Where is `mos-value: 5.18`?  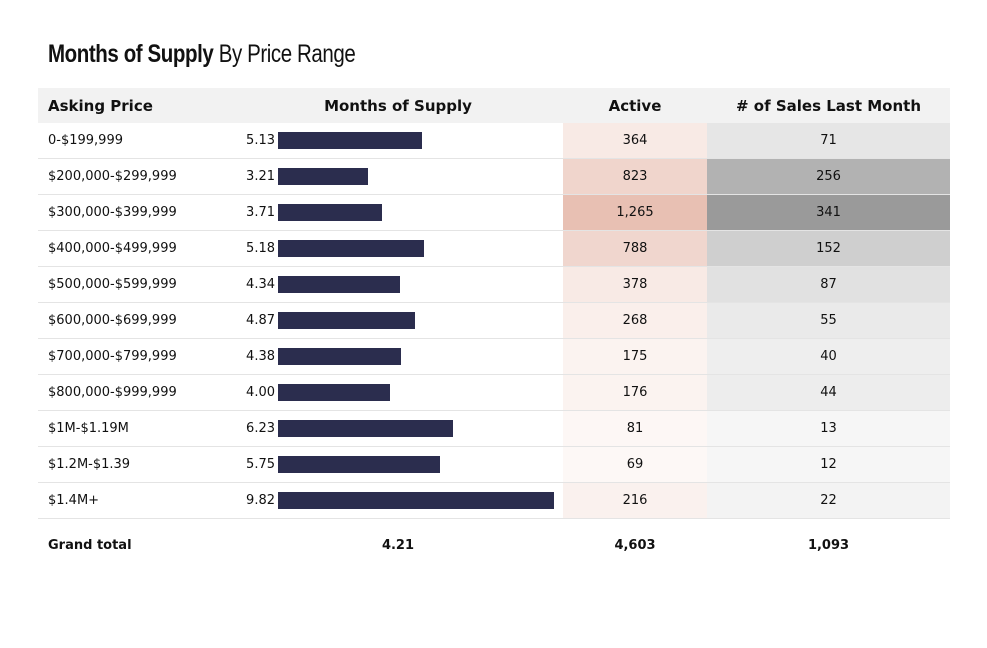 mos-value: 5.18 is located at coordinates (260, 248).